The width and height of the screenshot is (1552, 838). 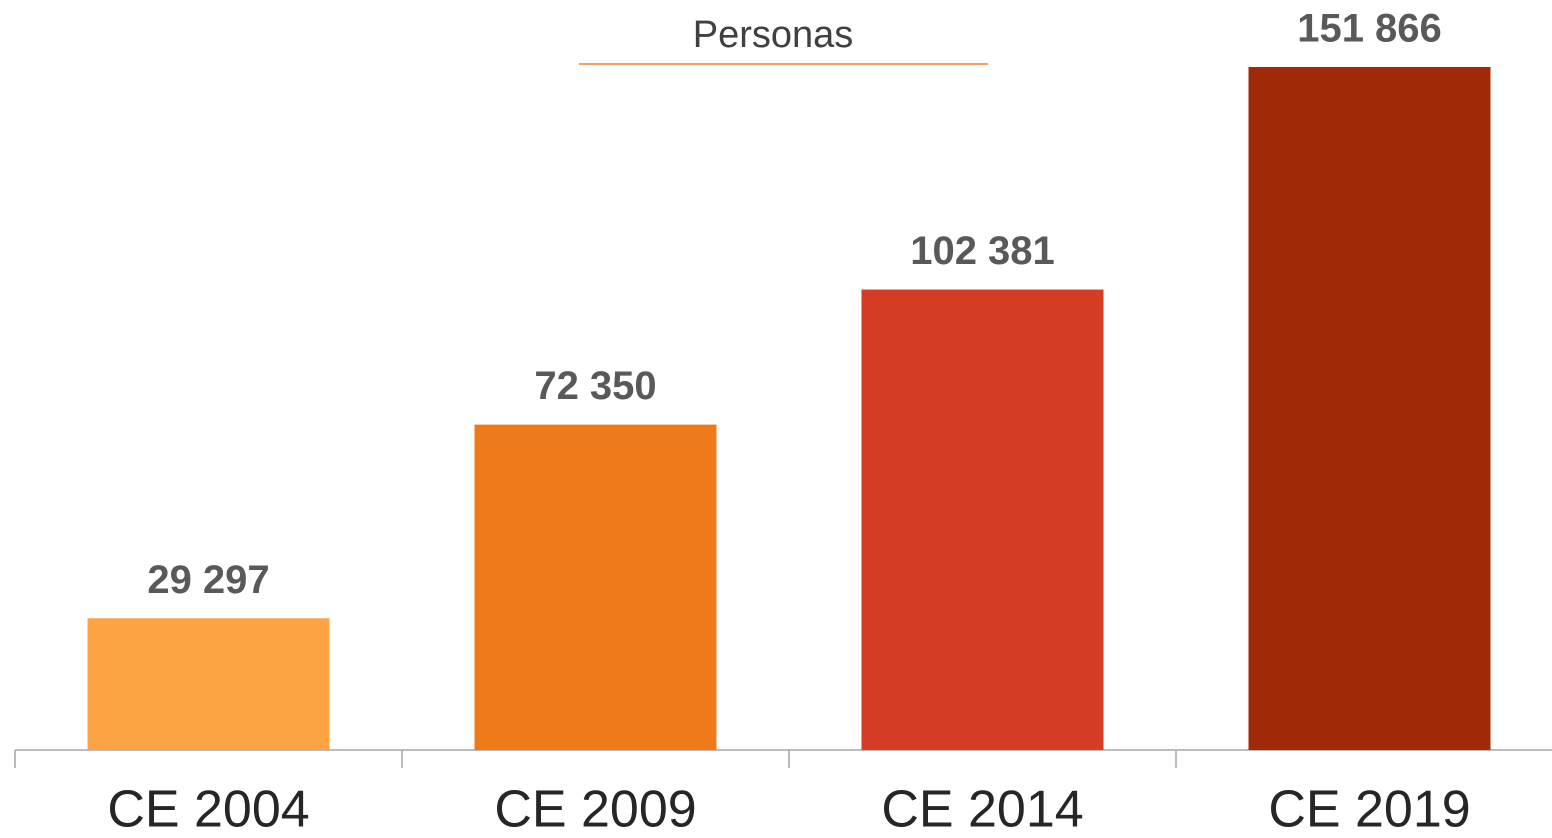 What do you see at coordinates (595, 386) in the screenshot?
I see `value-label: 72 350` at bounding box center [595, 386].